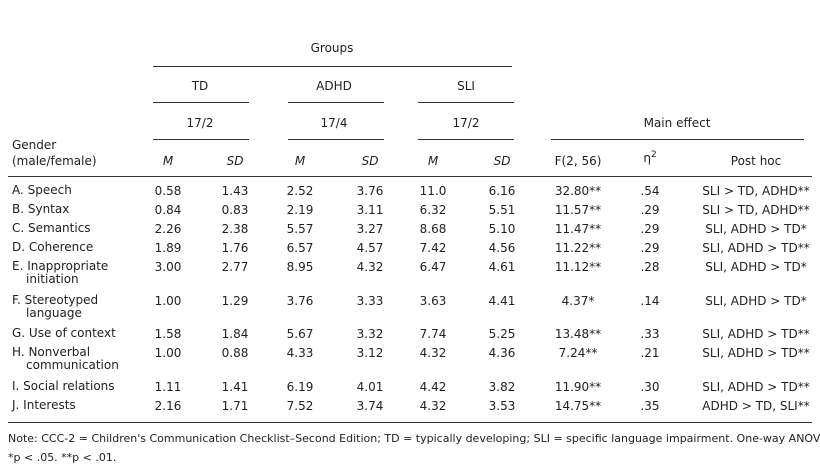  What do you see at coordinates (650, 406) in the screenshot?
I see `cell-eta: .35` at bounding box center [650, 406].